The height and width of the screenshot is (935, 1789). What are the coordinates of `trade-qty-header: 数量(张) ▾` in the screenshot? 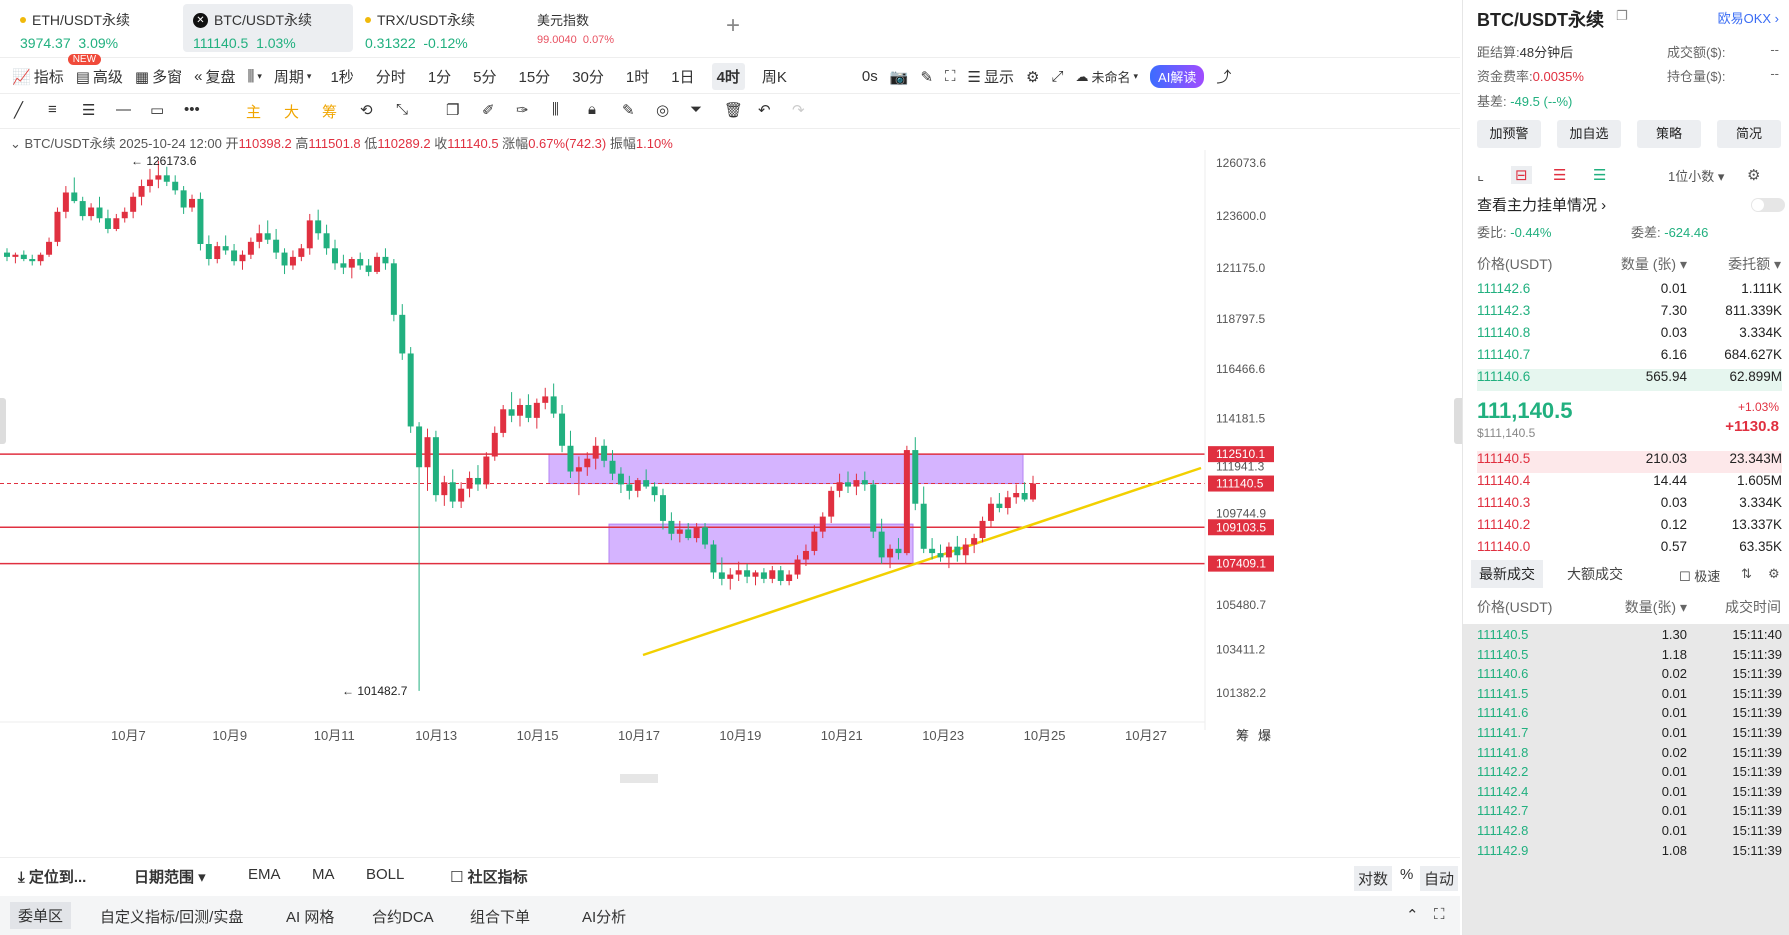 It's located at (1655, 607).